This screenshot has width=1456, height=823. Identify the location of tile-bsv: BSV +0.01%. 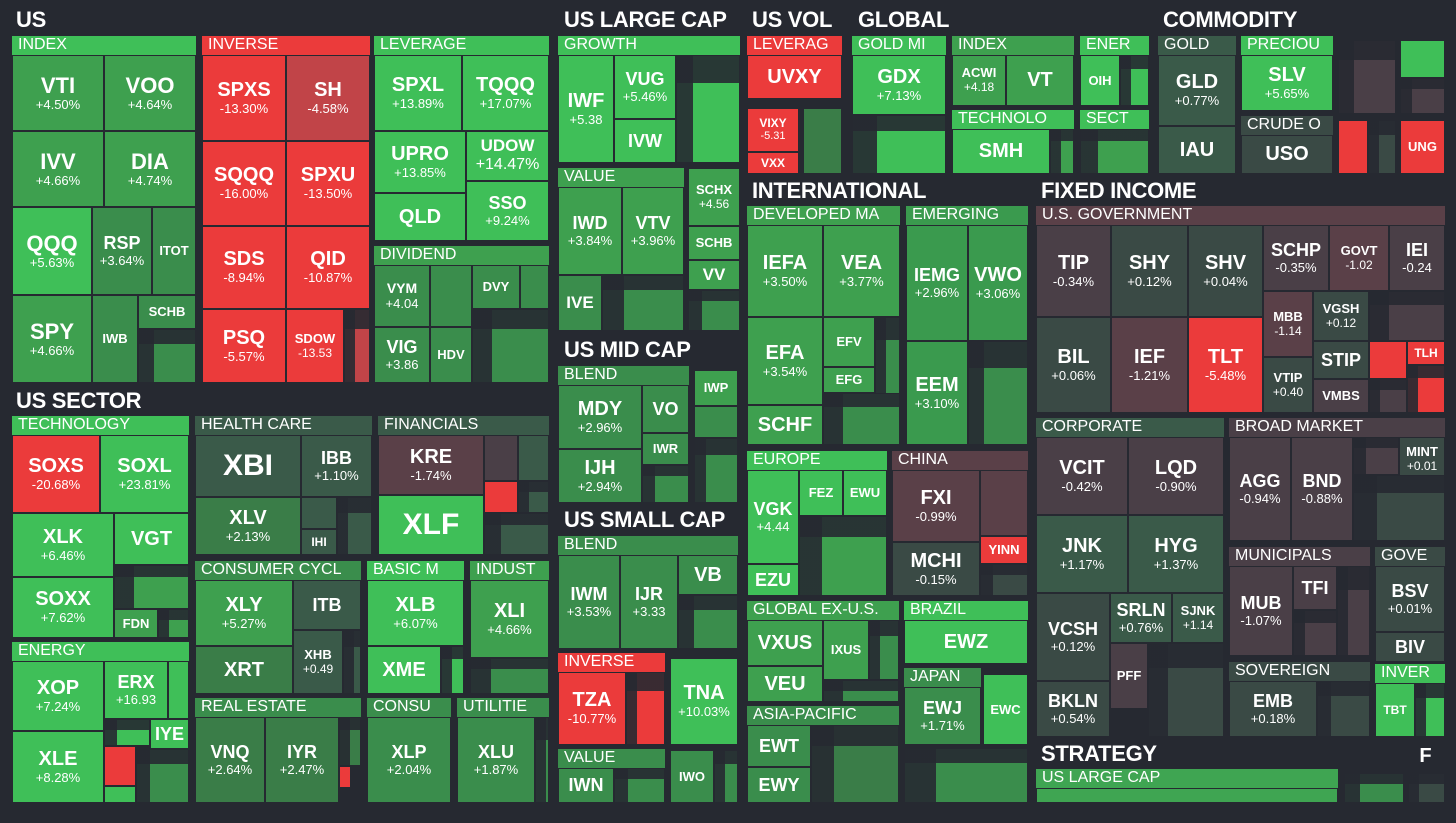
(1410, 599).